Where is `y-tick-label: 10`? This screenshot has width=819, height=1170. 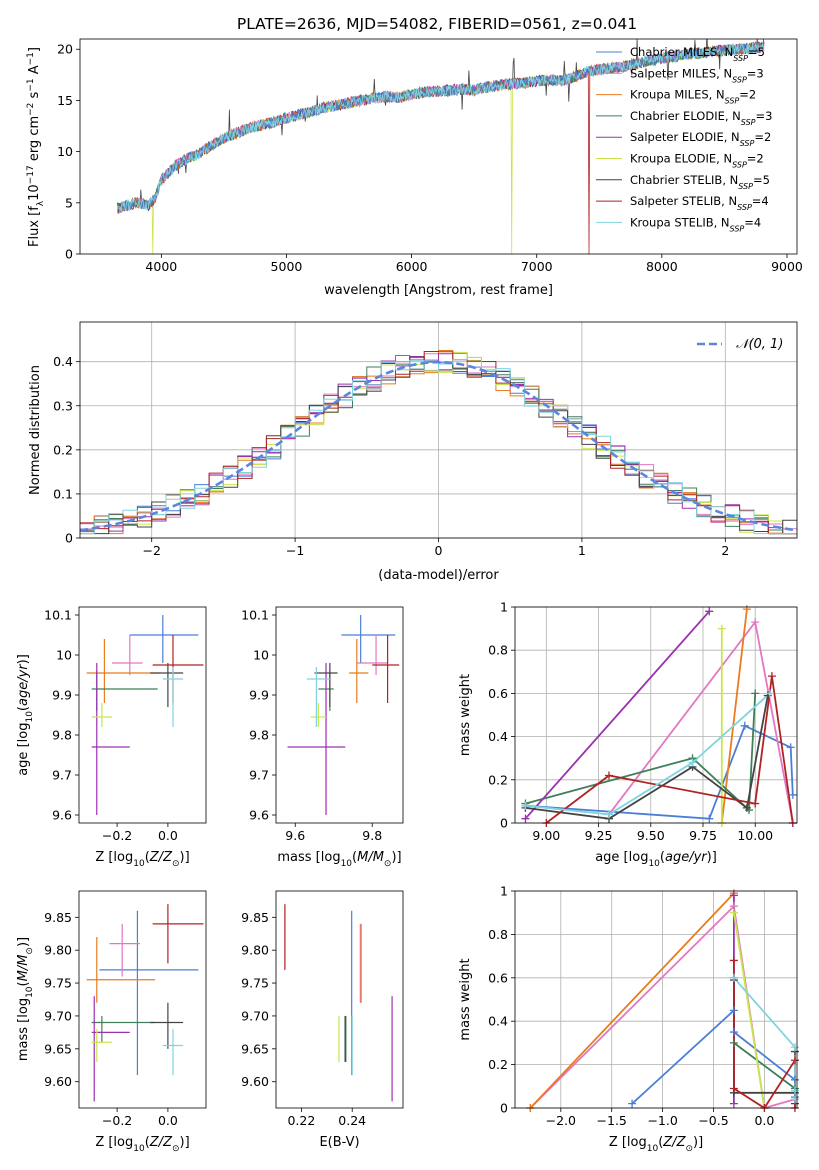 y-tick-label: 10 is located at coordinates (64, 655).